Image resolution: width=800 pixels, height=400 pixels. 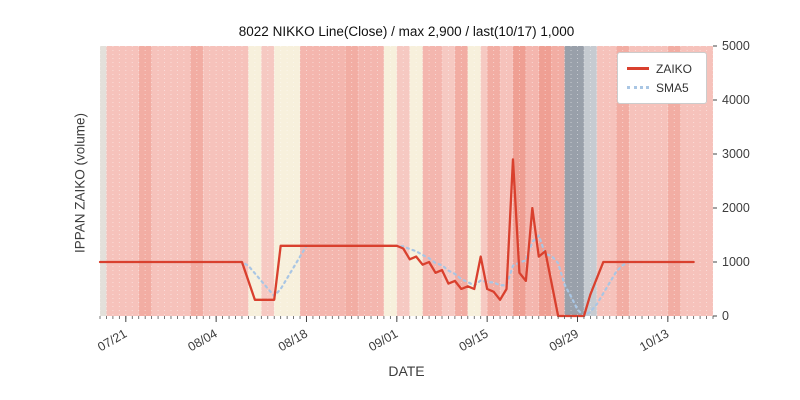 I want to click on y-tick-label: 5000, so click(x=736, y=46).